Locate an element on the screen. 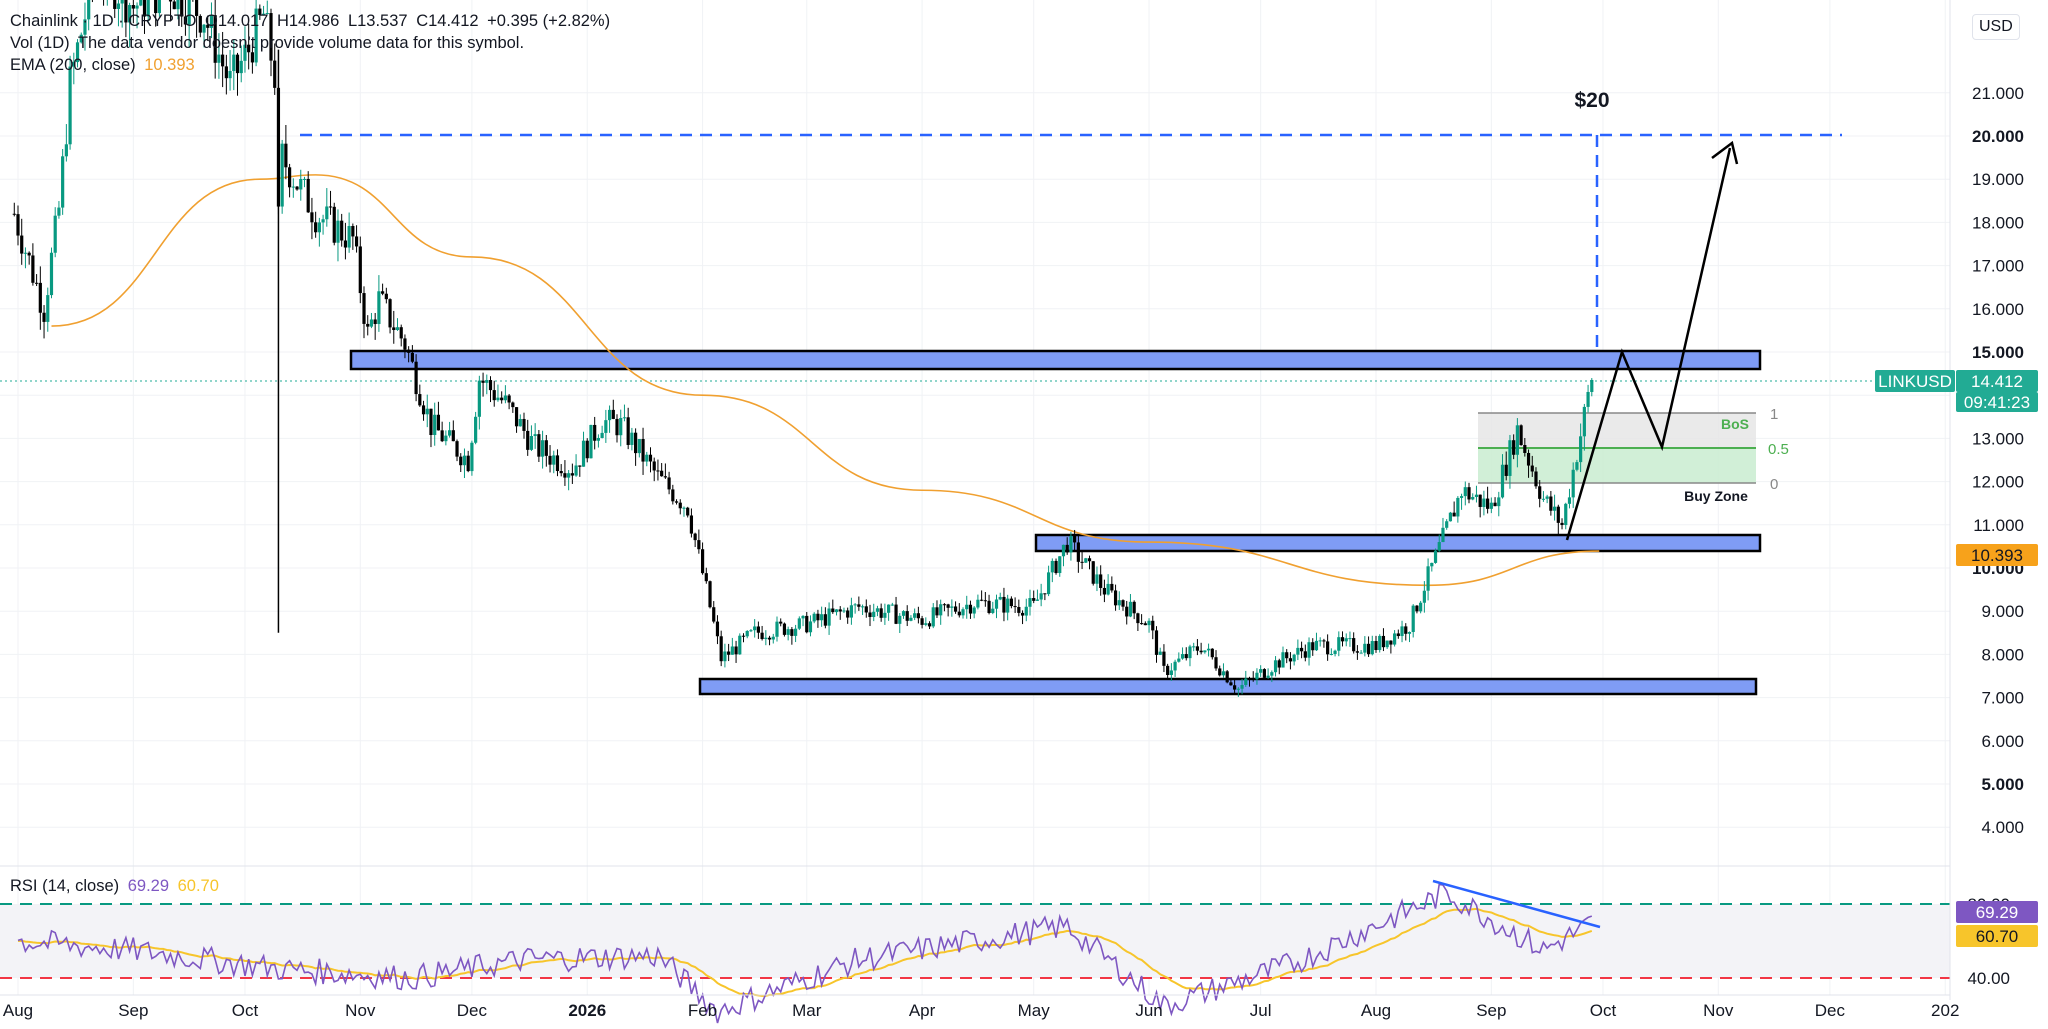  symbol-title: Chainlink · 1D · CRYPTO is located at coordinates (103, 21).